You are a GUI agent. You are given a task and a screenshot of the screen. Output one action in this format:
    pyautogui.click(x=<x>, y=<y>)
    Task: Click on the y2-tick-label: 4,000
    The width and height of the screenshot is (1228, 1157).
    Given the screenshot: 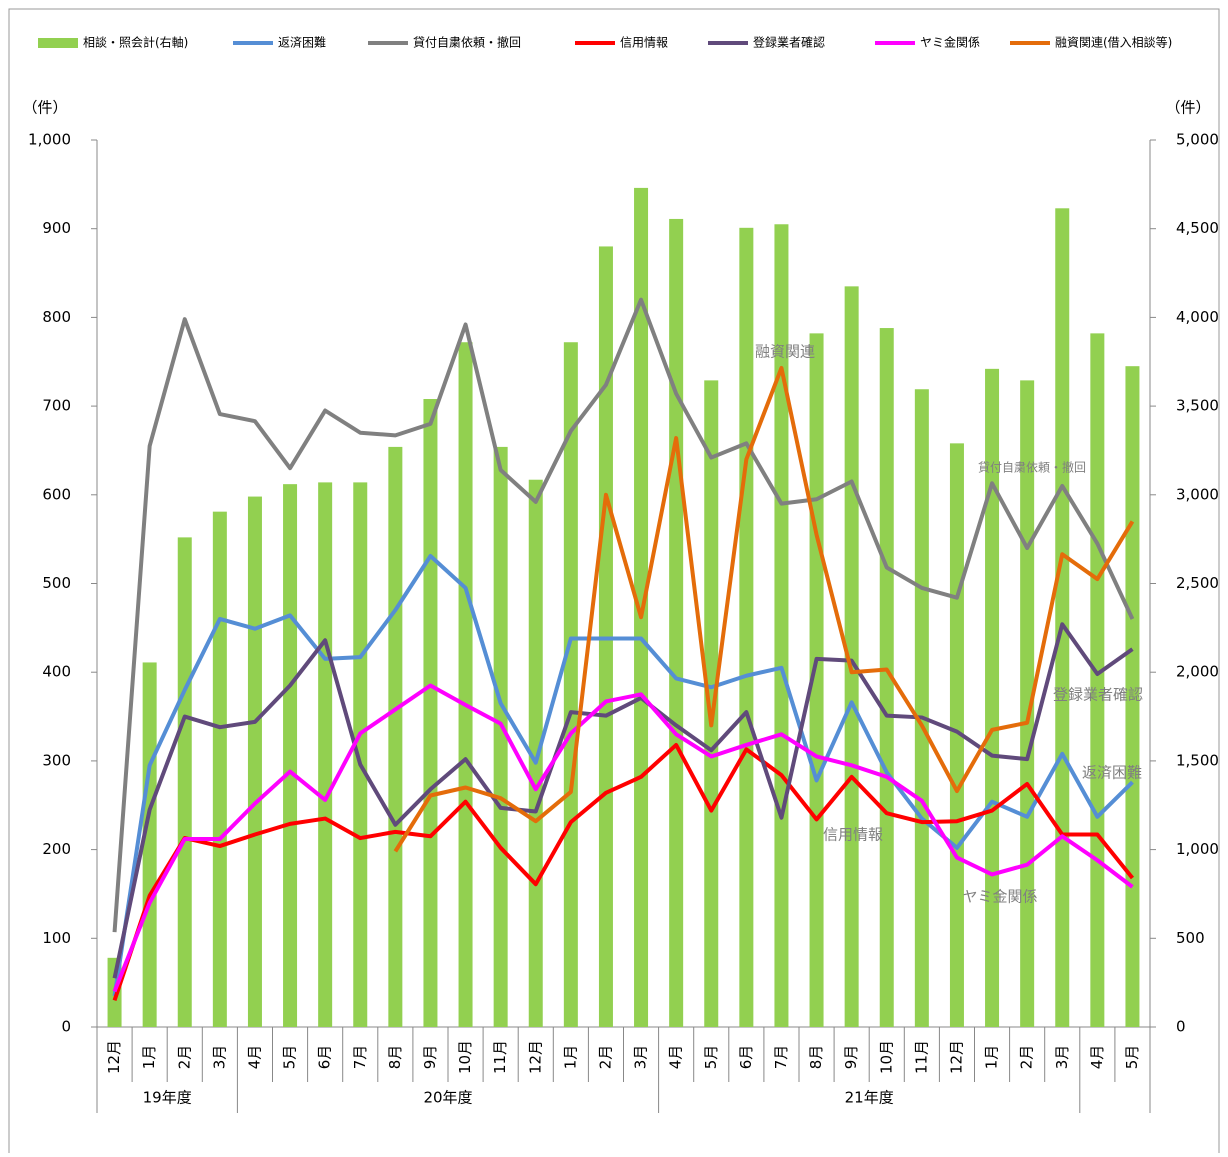 What is the action you would take?
    pyautogui.click(x=1197, y=317)
    